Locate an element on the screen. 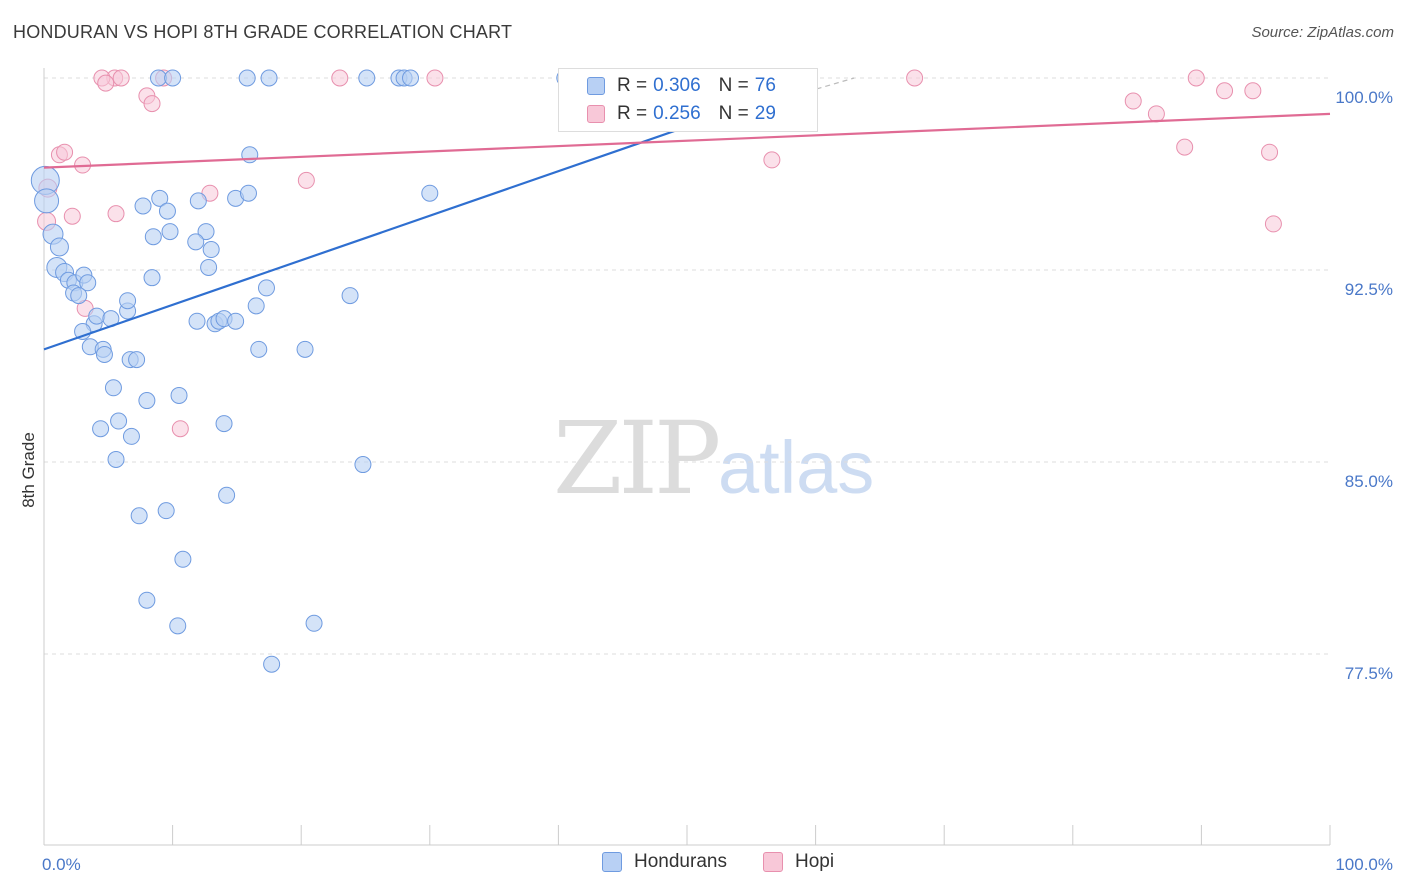 Image resolution: width=1406 pixels, height=892 pixels. legend-label: Hondurans is located at coordinates (680, 861).